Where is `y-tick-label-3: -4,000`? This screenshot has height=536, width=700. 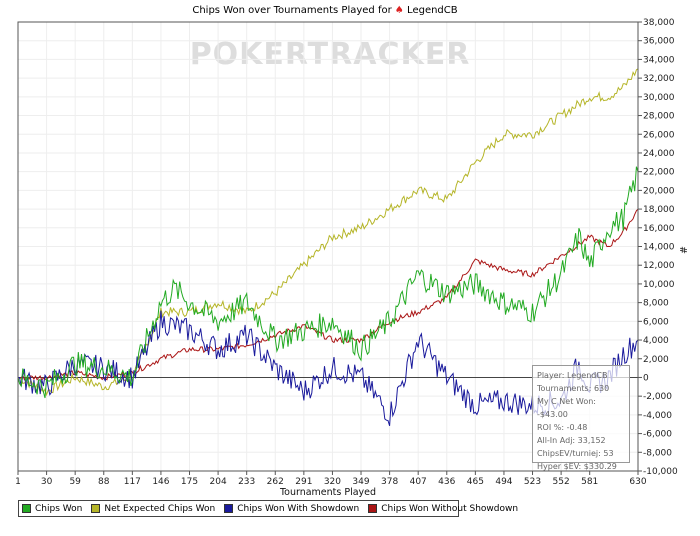 y-tick-label-3: -4,000 is located at coordinates (657, 416).